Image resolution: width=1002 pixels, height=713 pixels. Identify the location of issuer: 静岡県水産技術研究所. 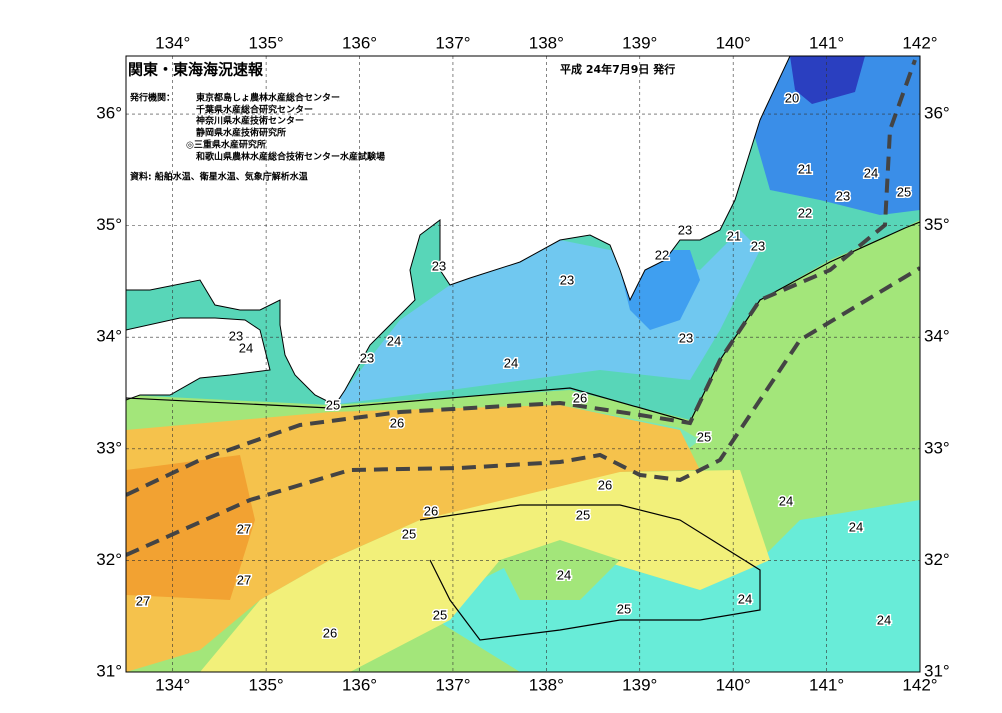
(241, 133).